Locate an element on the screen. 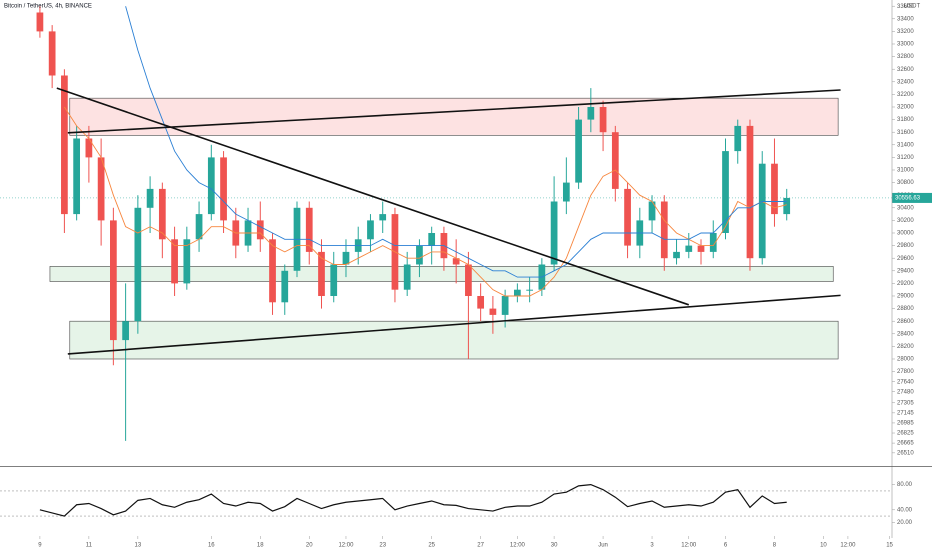 This screenshot has height=550, width=932. y-tick-label: 28200 is located at coordinates (905, 347).